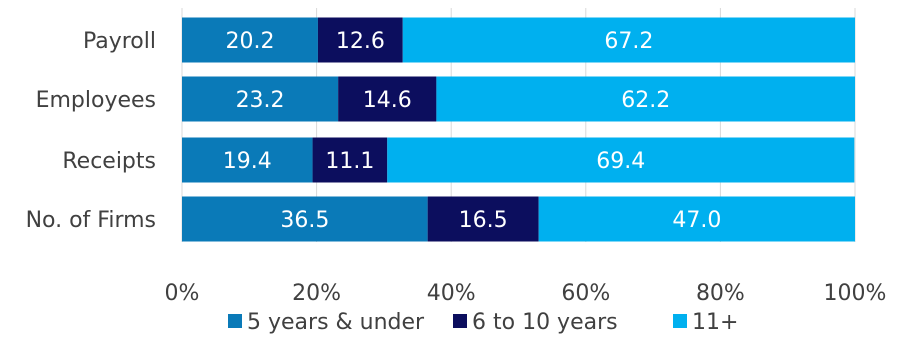 The image size is (898, 342). I want to click on x-tick-label: 0%, so click(182, 293).